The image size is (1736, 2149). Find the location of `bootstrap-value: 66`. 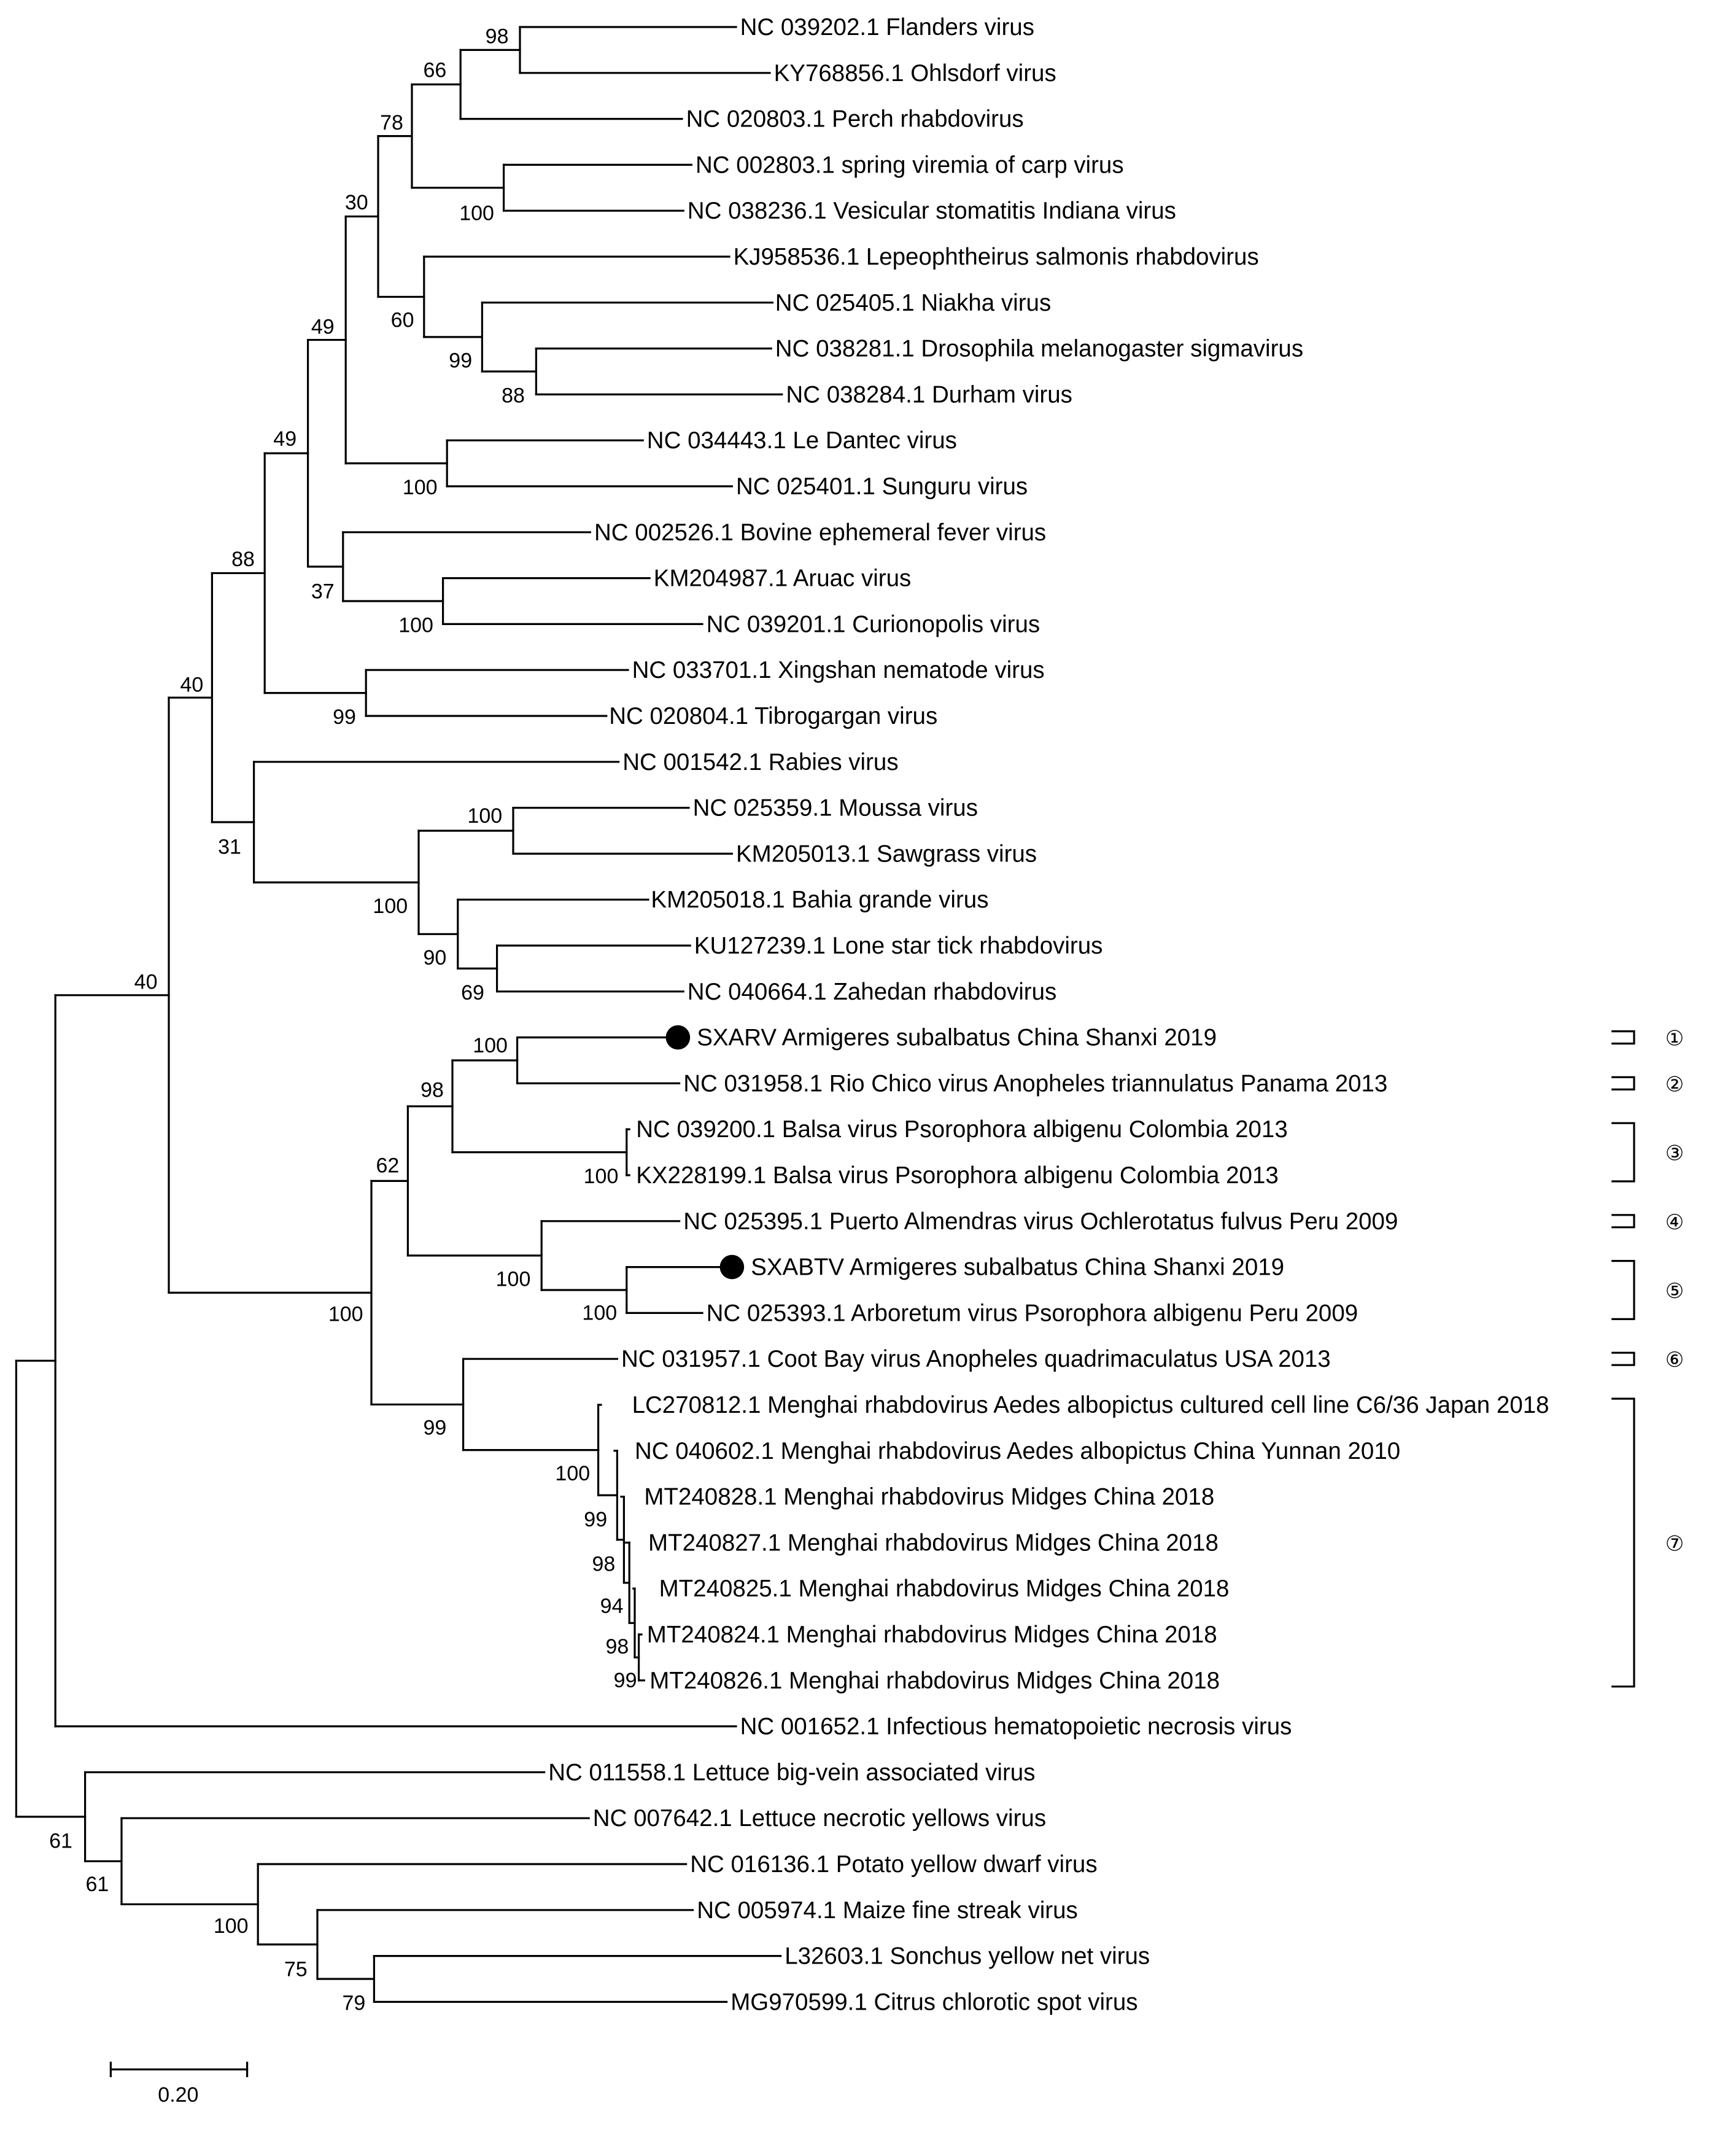

bootstrap-value: 66 is located at coordinates (434, 70).